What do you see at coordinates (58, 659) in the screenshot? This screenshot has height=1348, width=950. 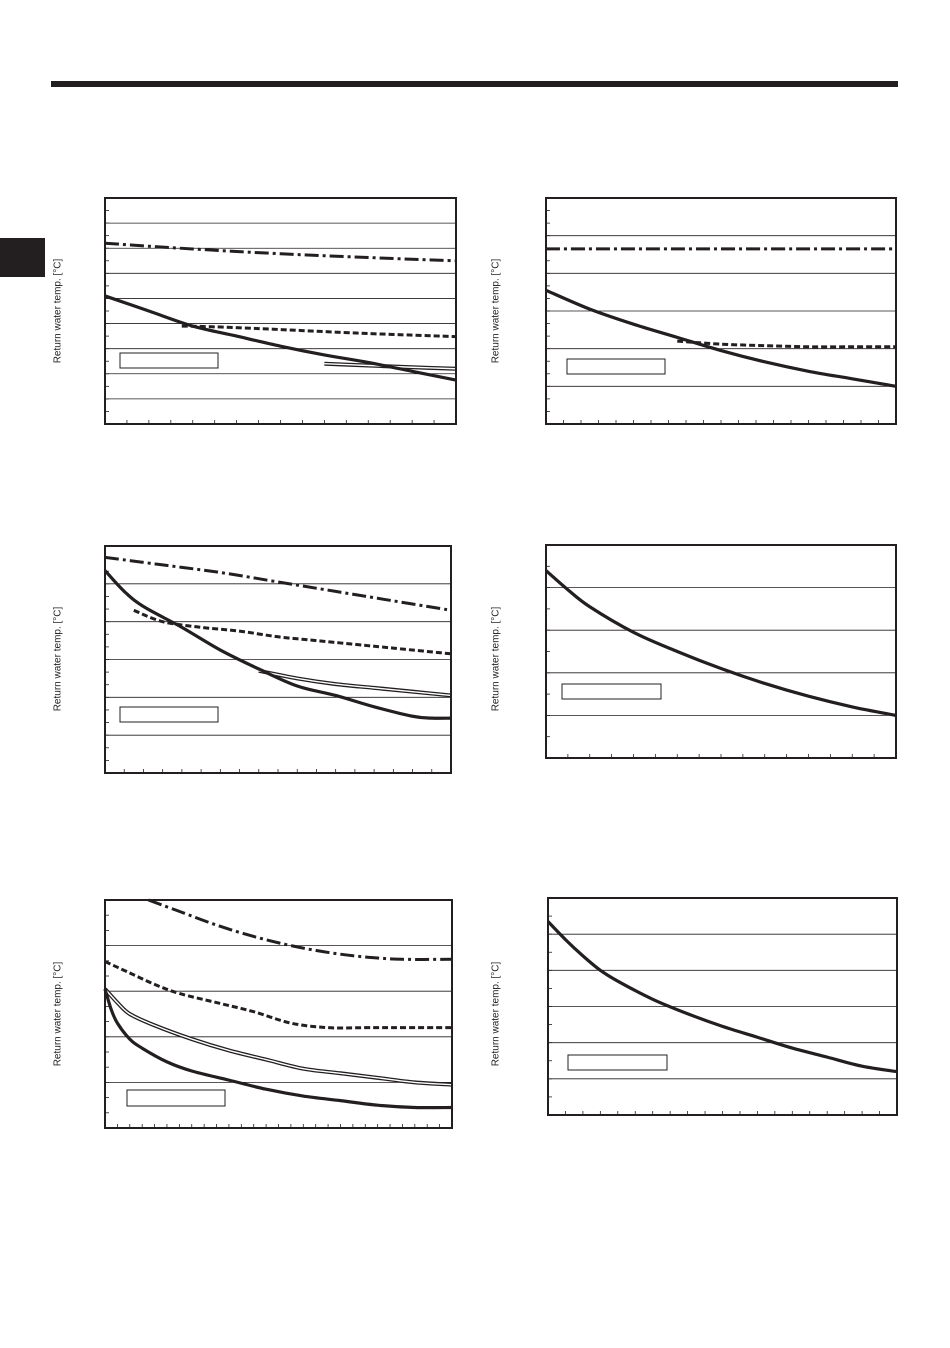 I see `y-axis-label-middle-left: Return water temp. [°C]` at bounding box center [58, 659].